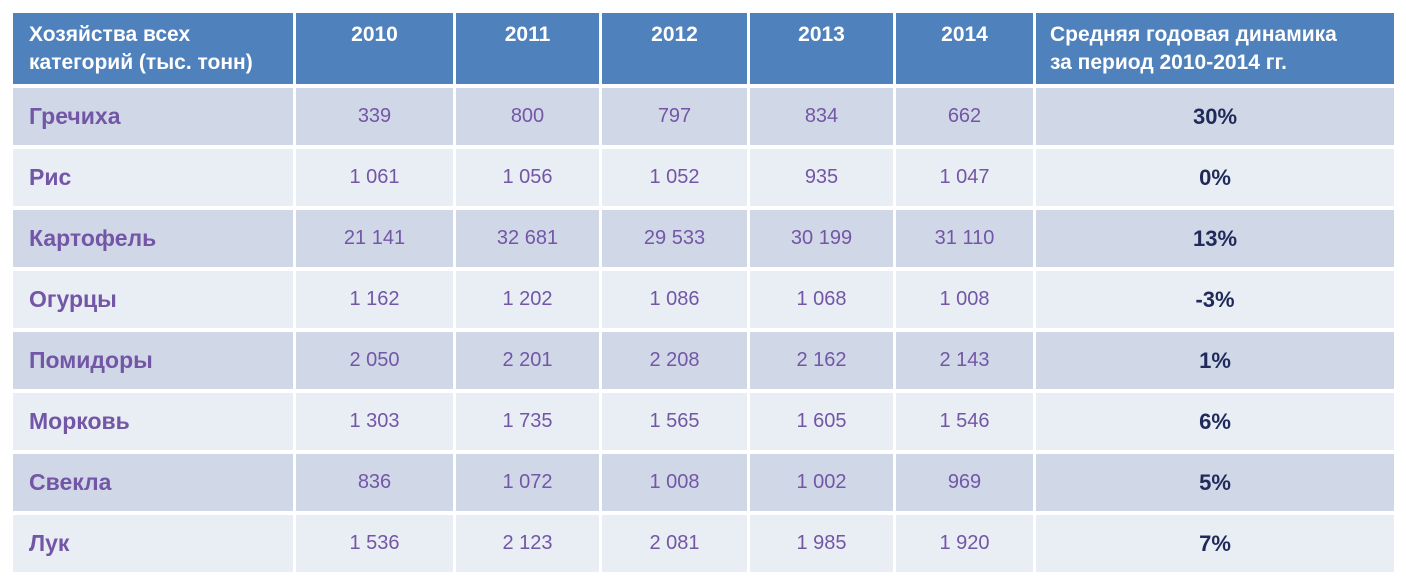 The width and height of the screenshot is (1406, 586). I want to click on value-cell-2010: 21 141, so click(376, 238).